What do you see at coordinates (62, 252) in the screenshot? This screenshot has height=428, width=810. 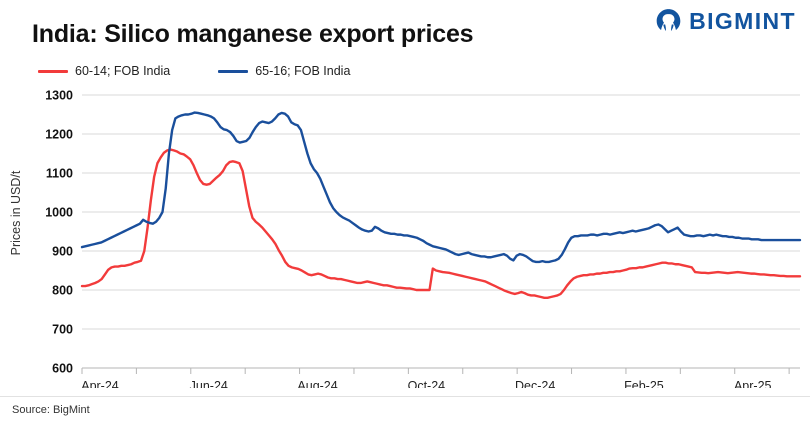 I see `y-axis-tick-label: 900` at bounding box center [62, 252].